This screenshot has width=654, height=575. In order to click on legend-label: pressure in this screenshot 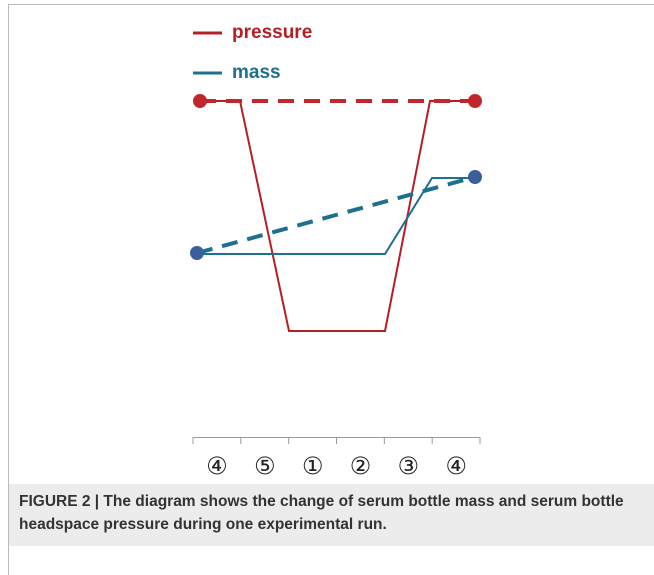, I will do `click(272, 32)`.